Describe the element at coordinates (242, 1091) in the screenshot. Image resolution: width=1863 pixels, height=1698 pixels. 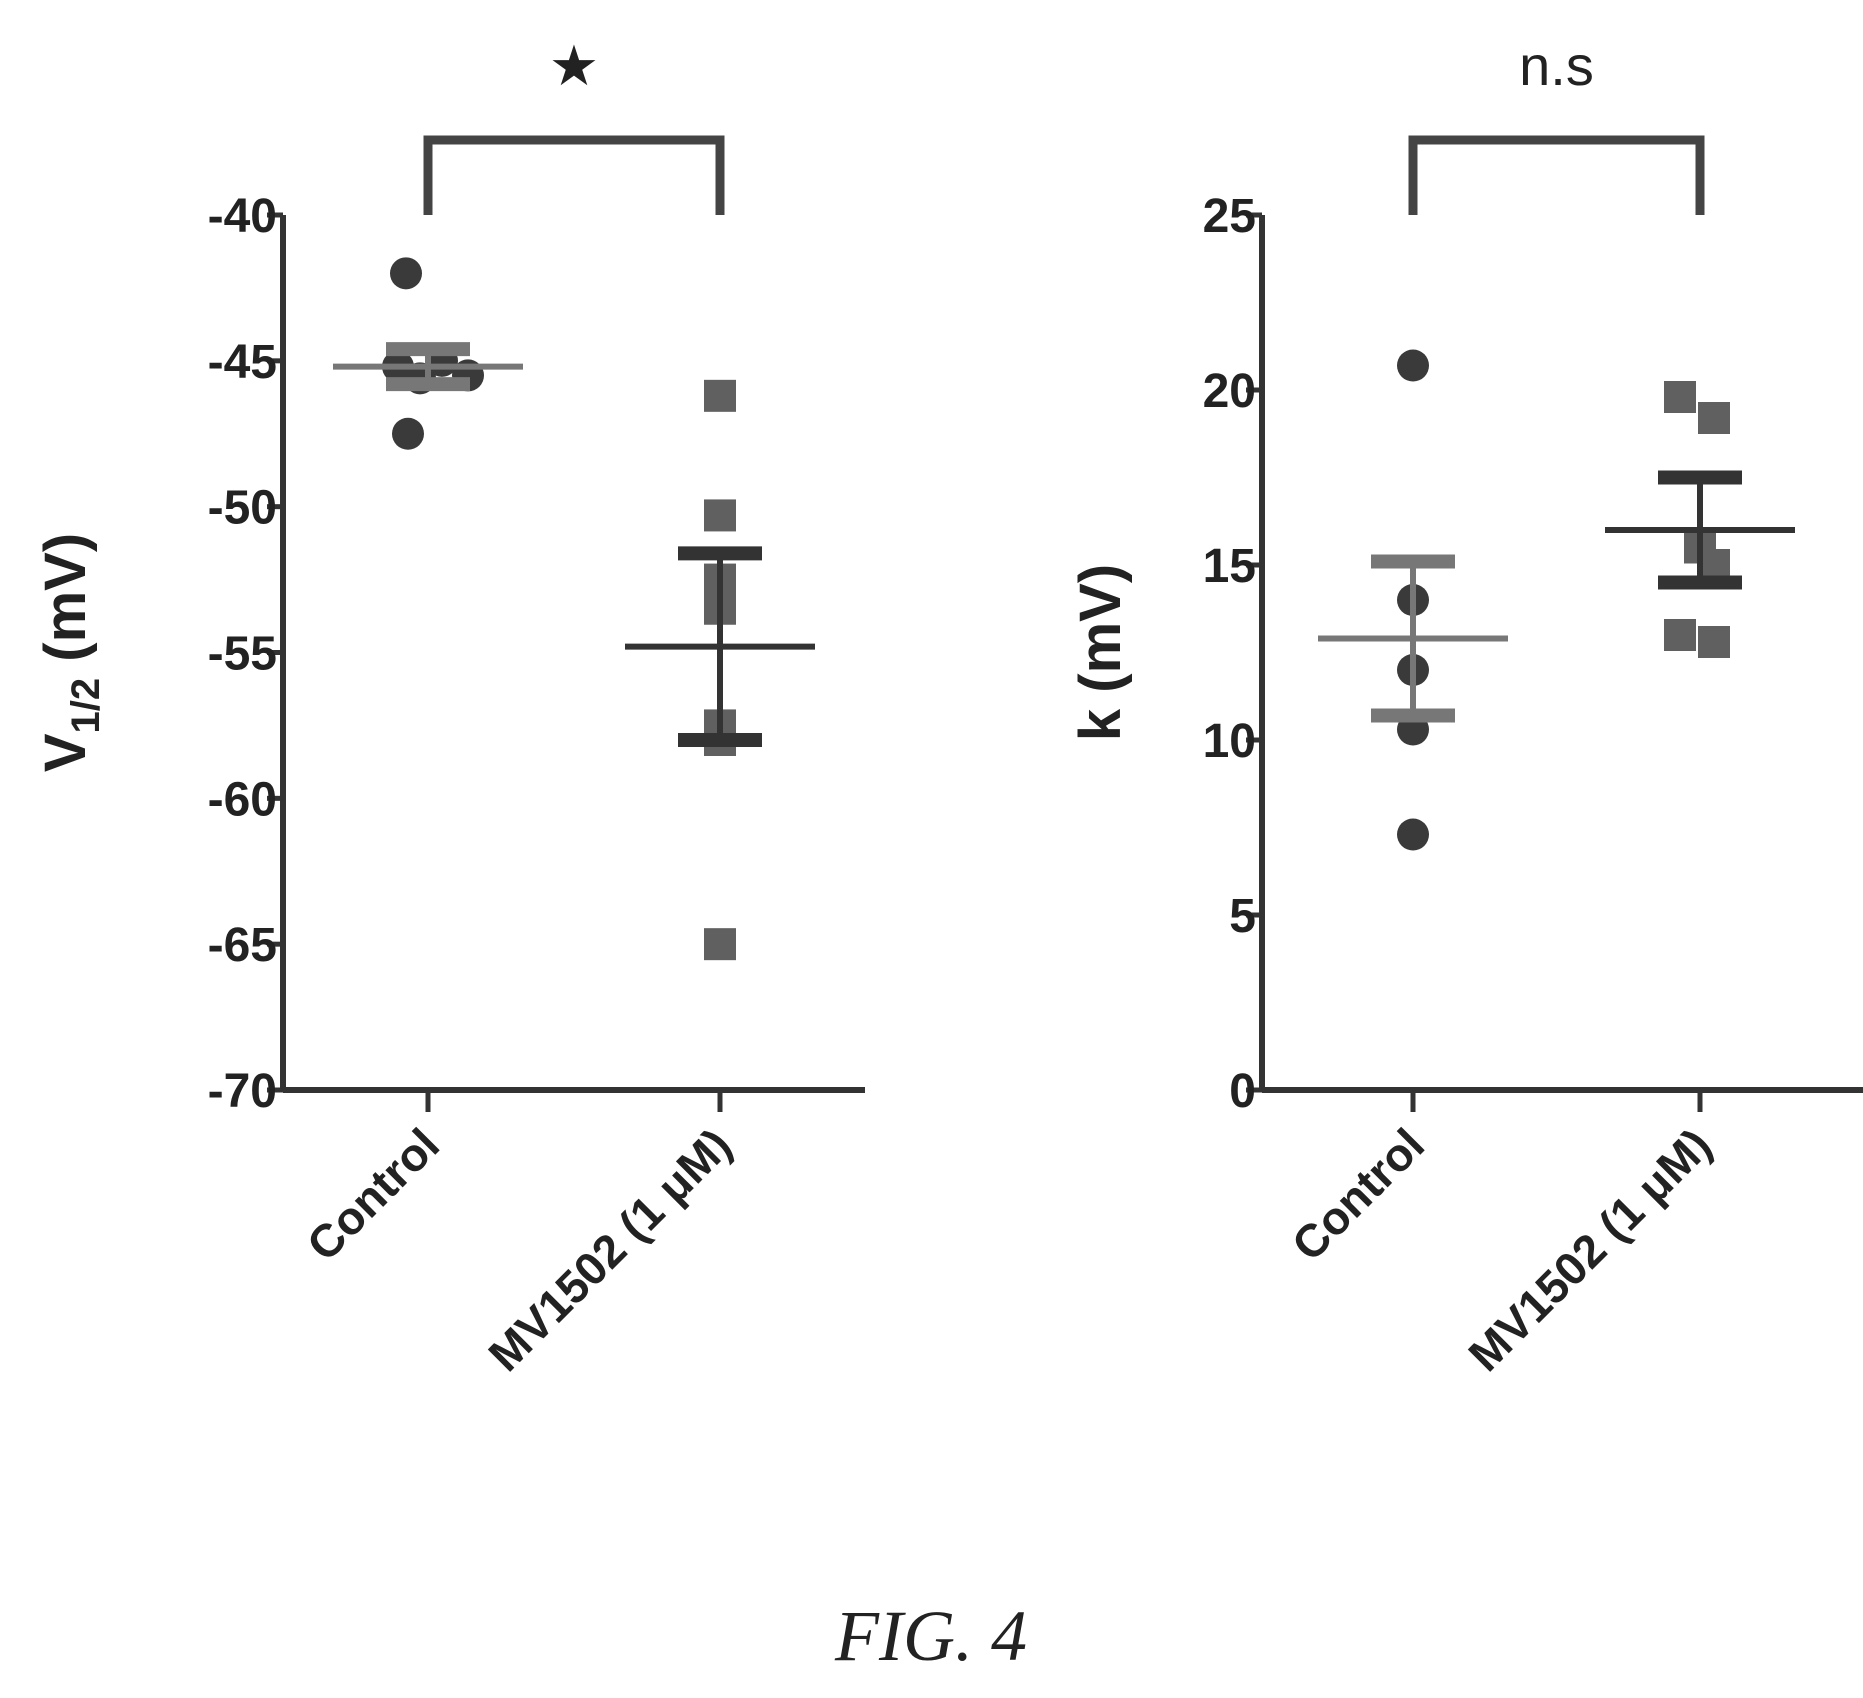
I see `y-tick-label: -70` at that location.